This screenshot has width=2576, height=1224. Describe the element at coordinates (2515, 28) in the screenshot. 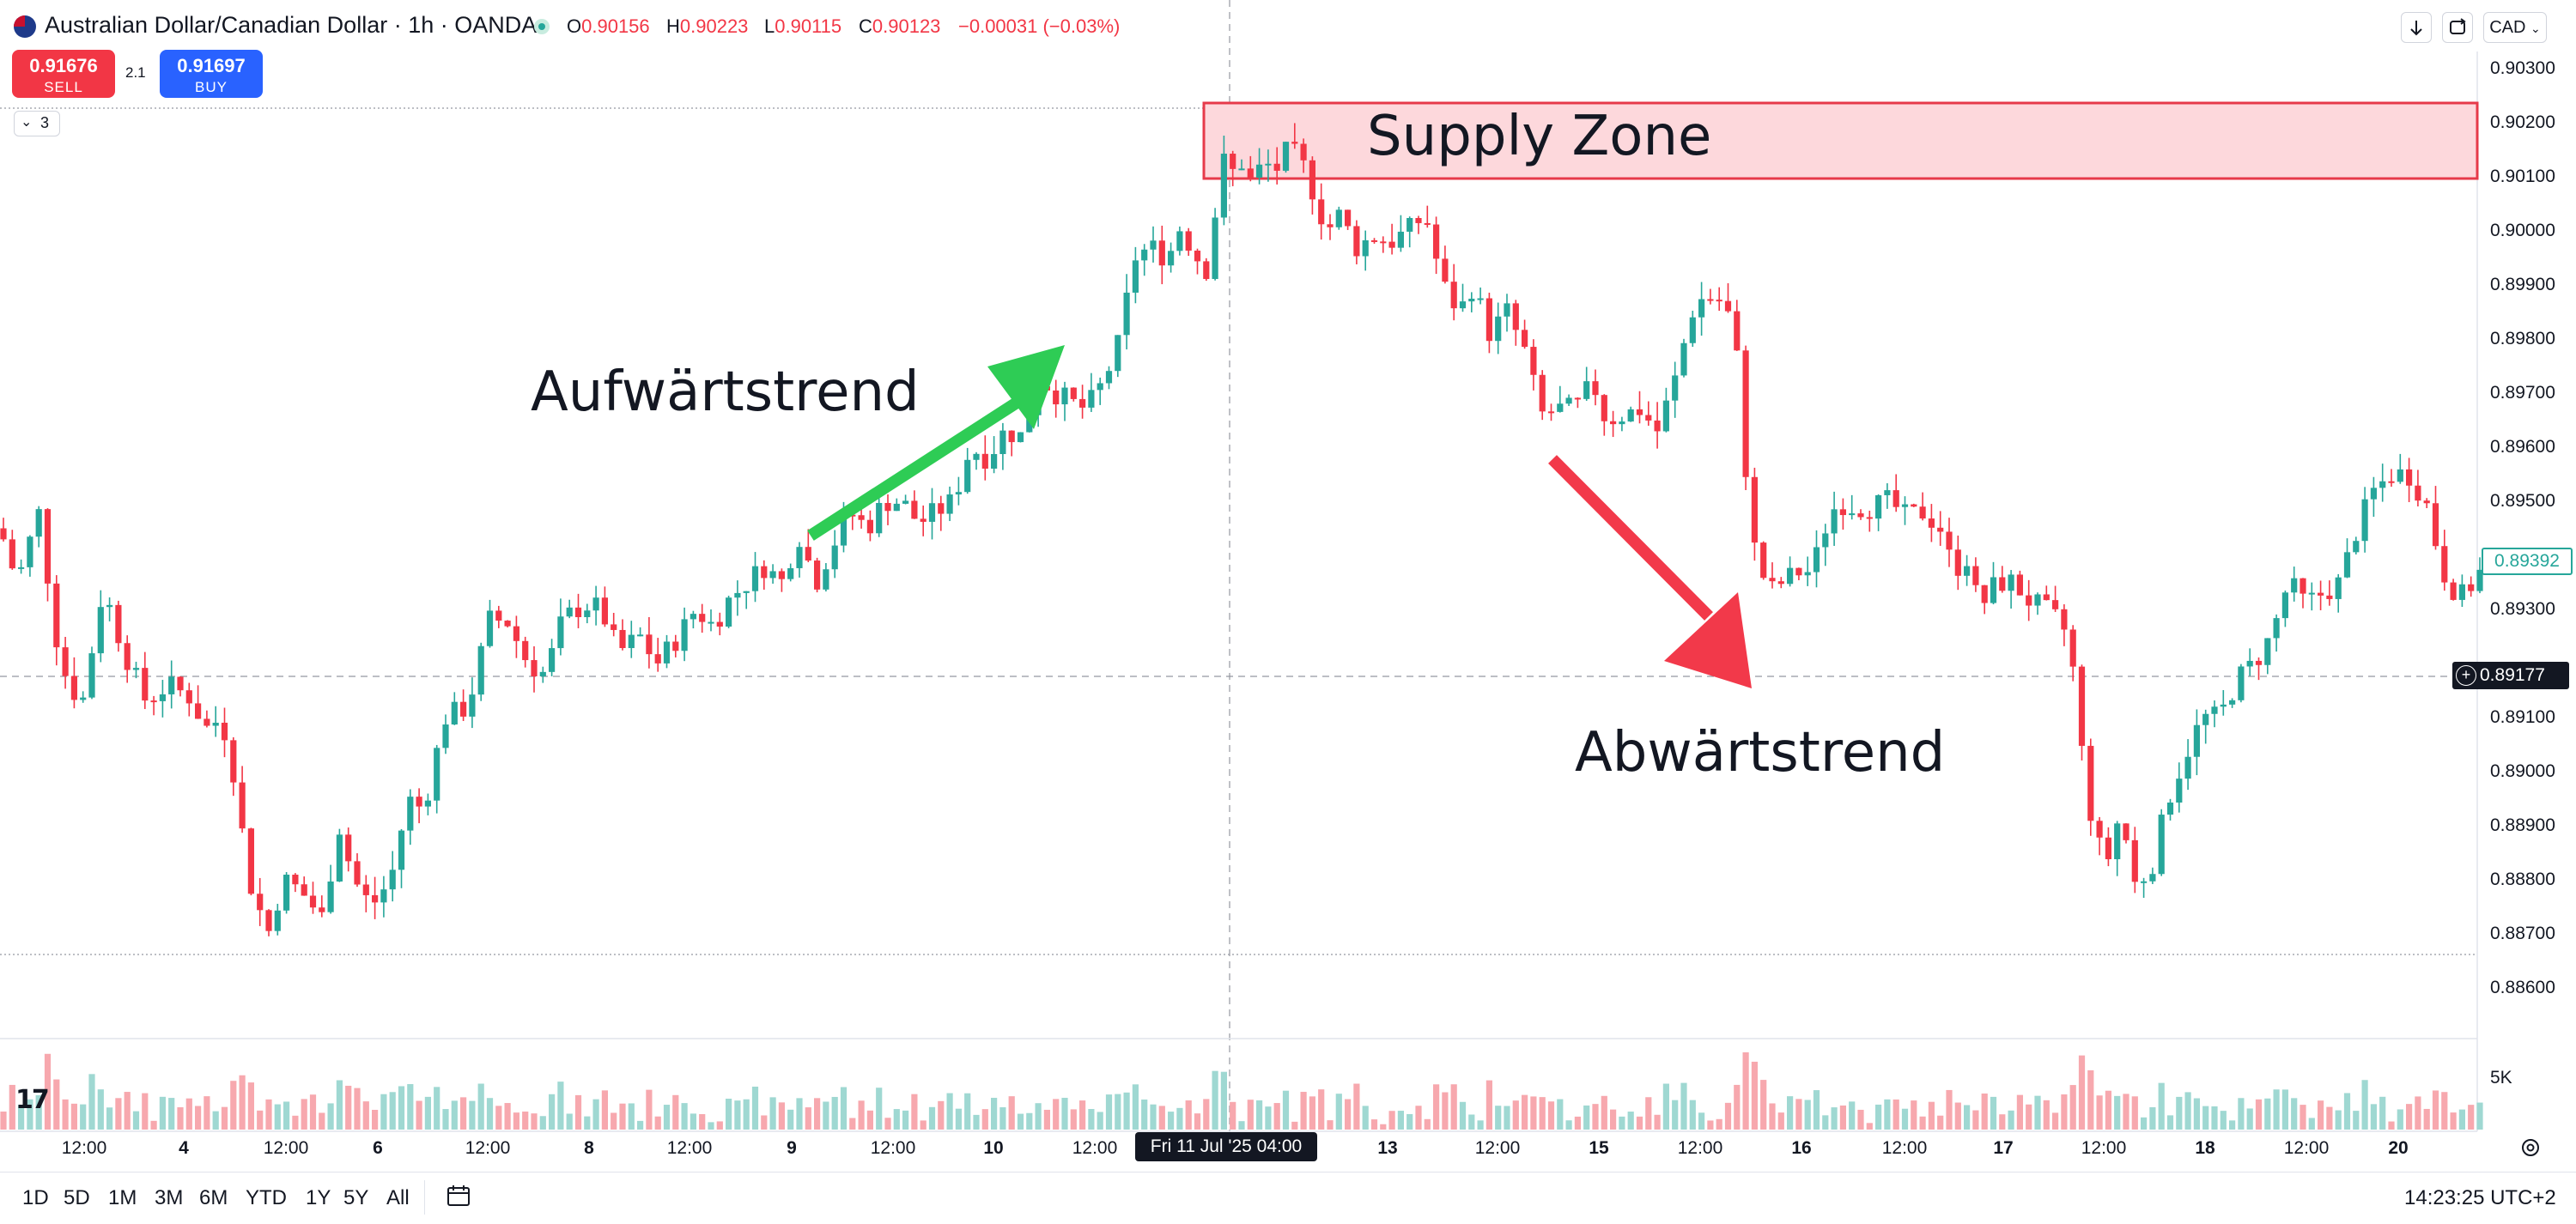

I see `currency-select: CAD ⌄` at that location.